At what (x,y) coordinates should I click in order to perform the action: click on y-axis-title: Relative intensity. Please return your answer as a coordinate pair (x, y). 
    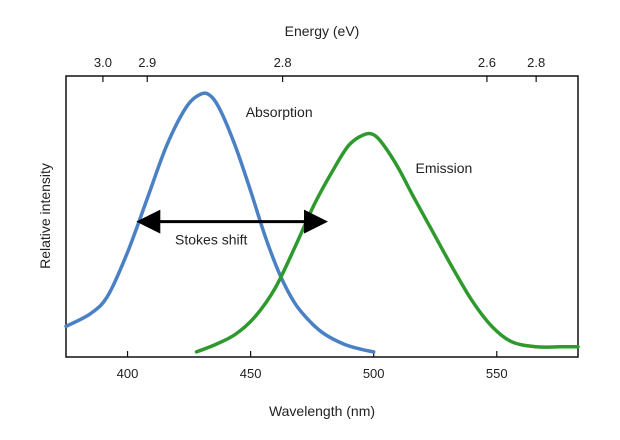
    Looking at the image, I should click on (45, 216).